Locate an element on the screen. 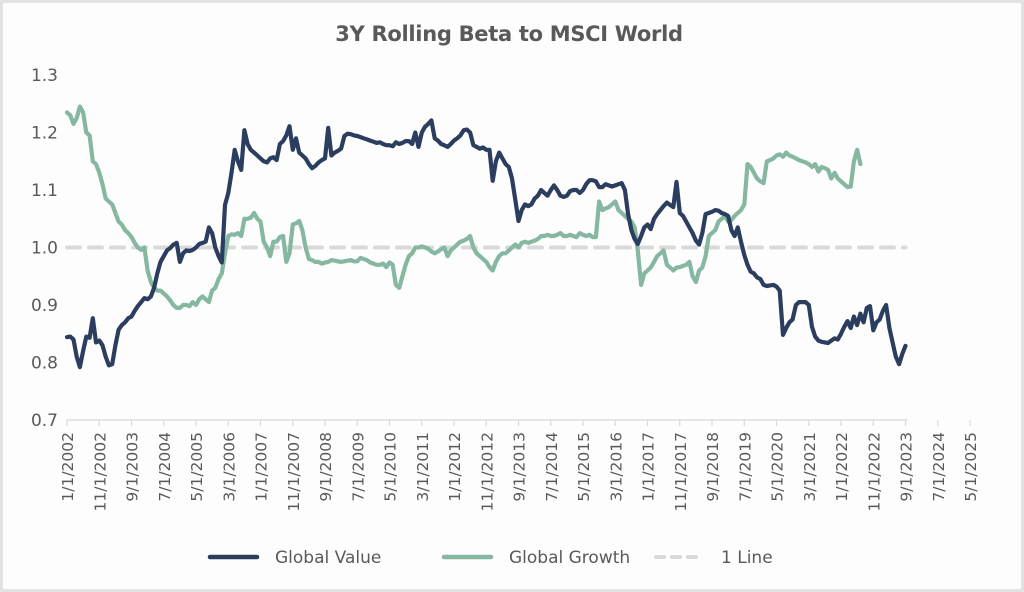 The width and height of the screenshot is (1024, 592). x-tick-label: 3/1/2006 is located at coordinates (229, 467).